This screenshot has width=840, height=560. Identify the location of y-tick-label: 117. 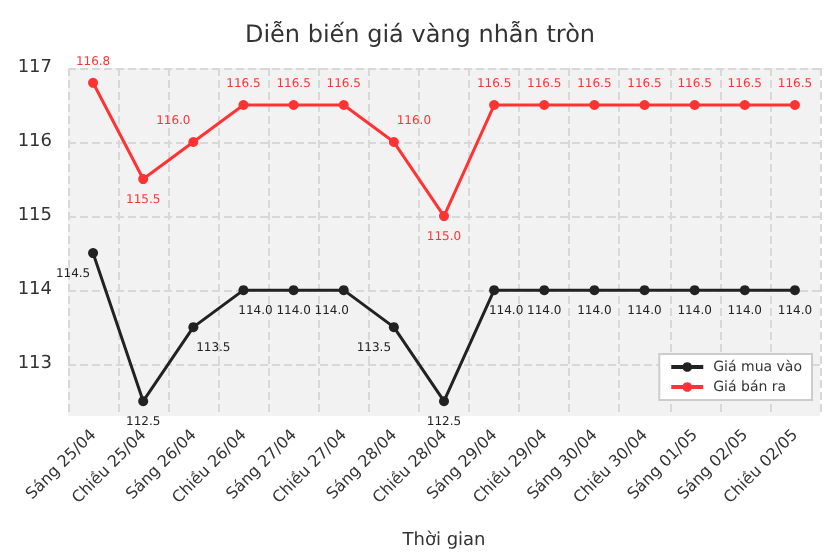
(34, 68).